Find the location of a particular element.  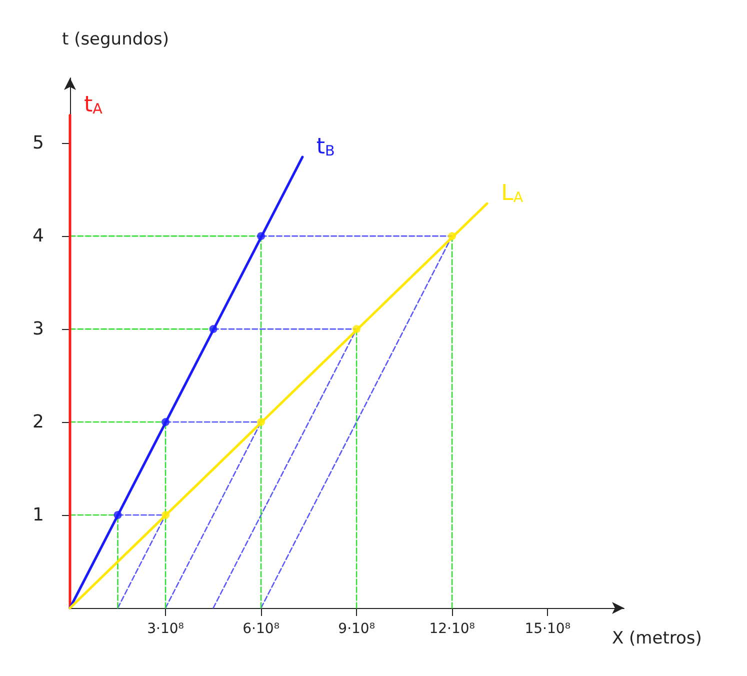

x-tick-label: 9·10⁸ is located at coordinates (357, 629).